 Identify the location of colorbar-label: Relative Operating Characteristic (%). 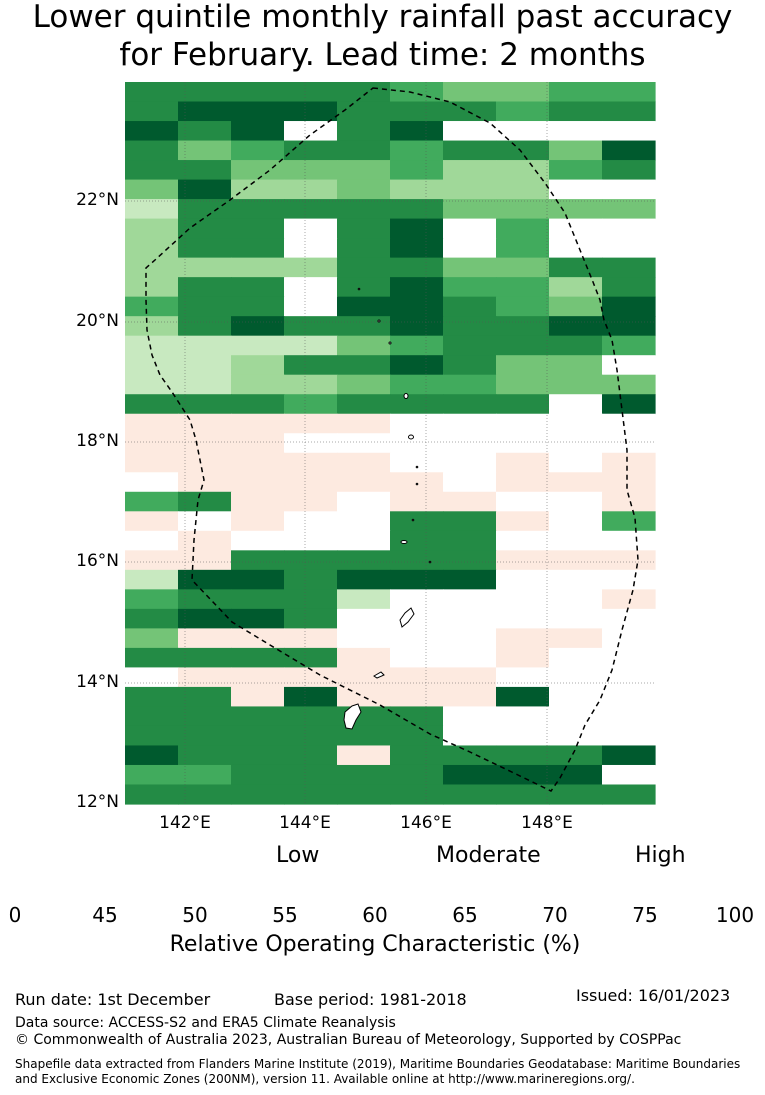
(375, 944).